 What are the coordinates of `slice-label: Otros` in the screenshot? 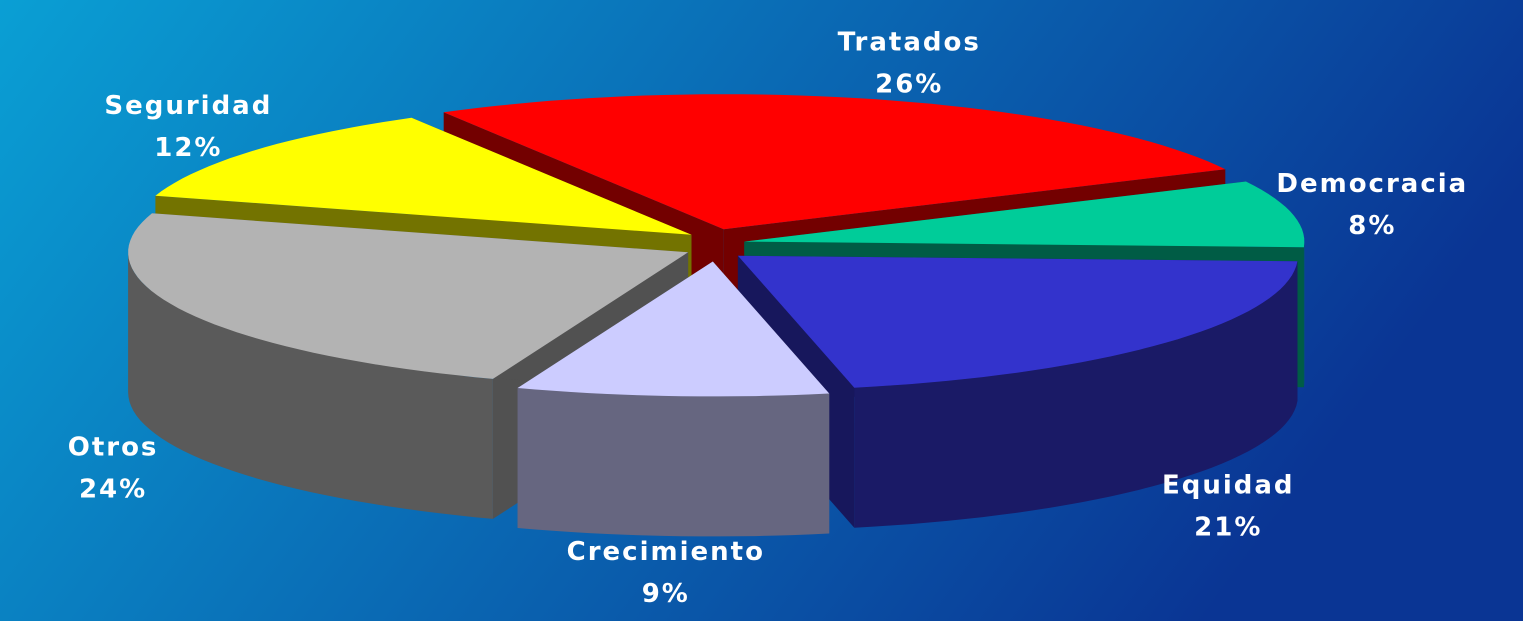 It's located at (113, 448).